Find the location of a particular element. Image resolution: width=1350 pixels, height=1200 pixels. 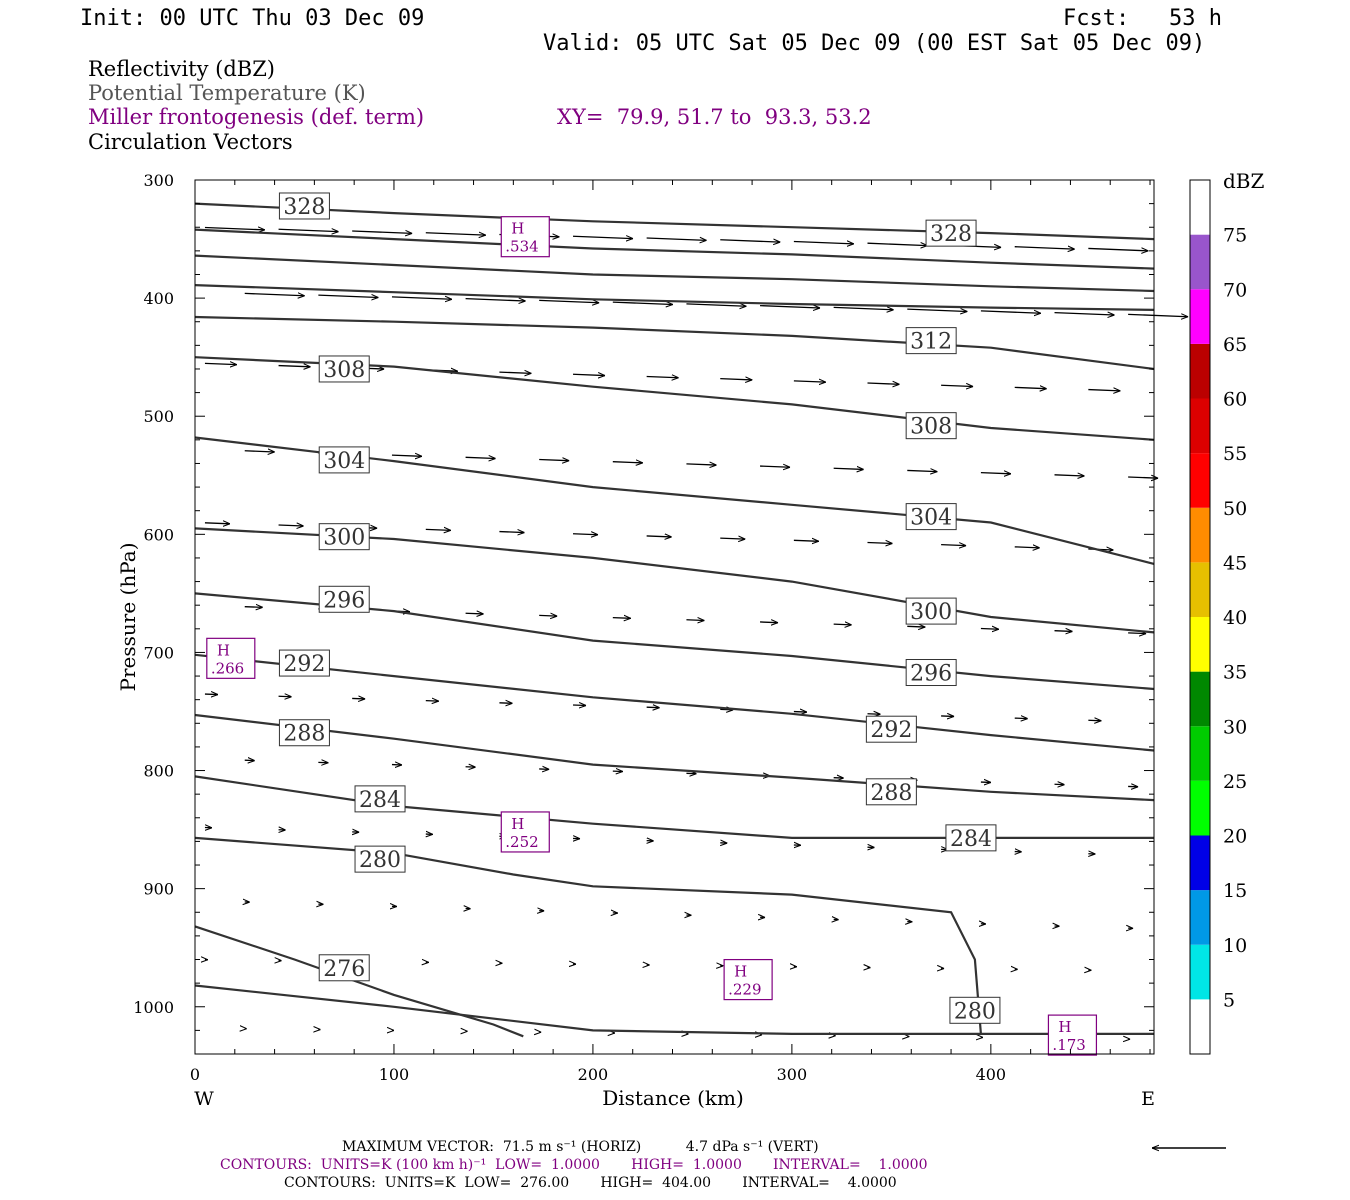

y-tick-label: 300 is located at coordinates (158, 180).